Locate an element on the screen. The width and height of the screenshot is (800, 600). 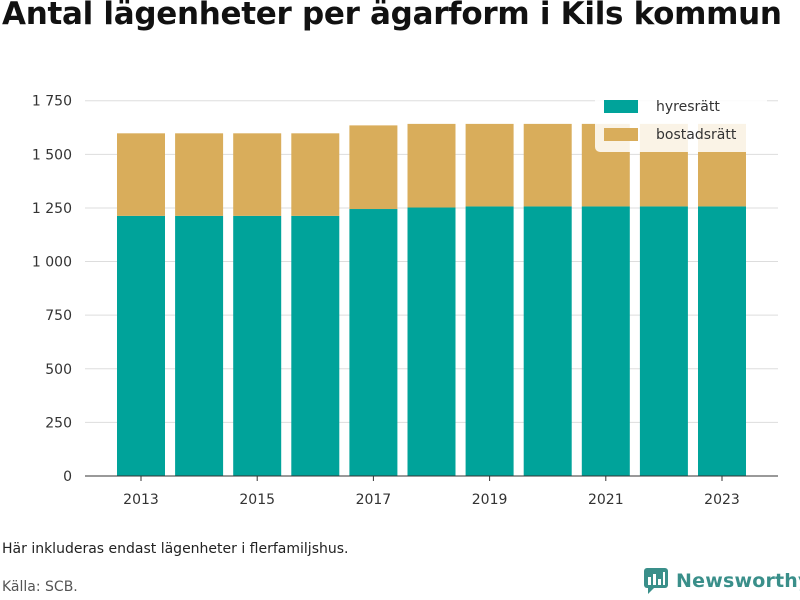
x-tick-label: 2015 is located at coordinates (257, 500).